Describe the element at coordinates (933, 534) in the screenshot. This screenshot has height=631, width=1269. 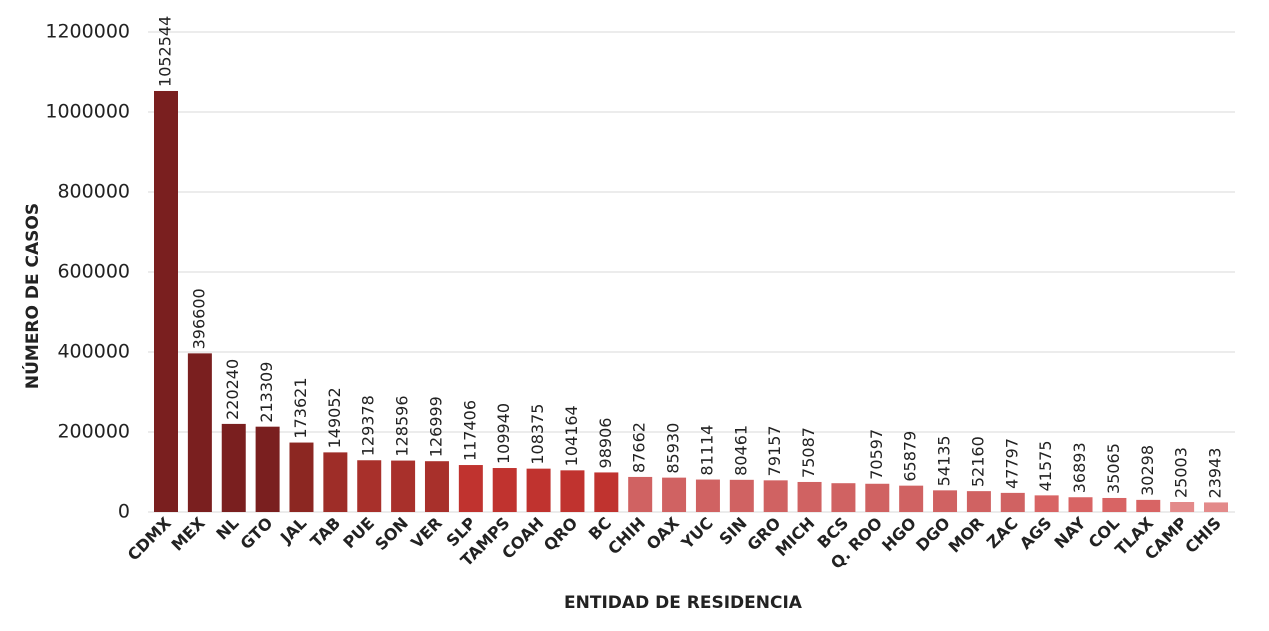
I see `x-tick-label: DGO` at that location.